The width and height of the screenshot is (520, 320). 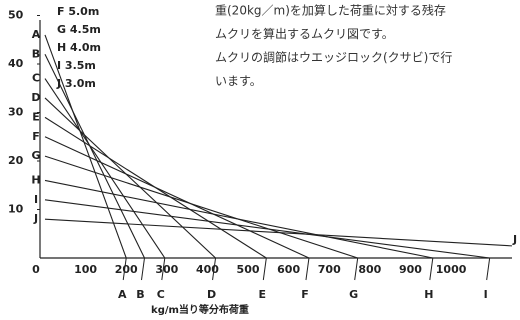 What do you see at coordinates (140, 294) in the screenshot?
I see `series-end-label: B` at bounding box center [140, 294].